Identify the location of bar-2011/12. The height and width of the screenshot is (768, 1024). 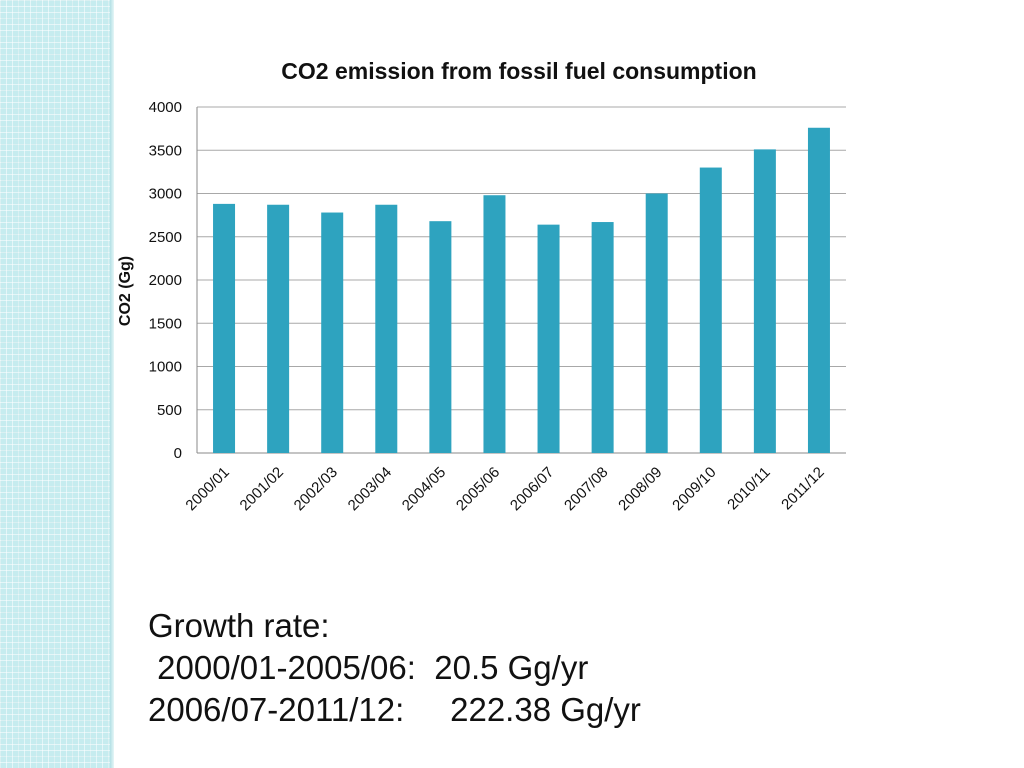
(818, 290).